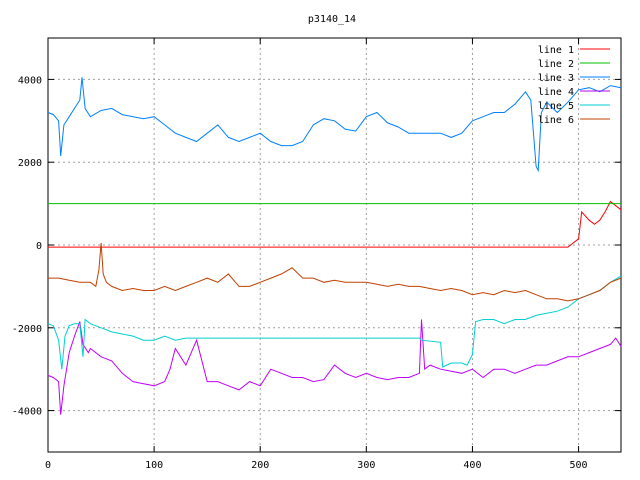  I want to click on legend-label: line 5, so click(556, 106).